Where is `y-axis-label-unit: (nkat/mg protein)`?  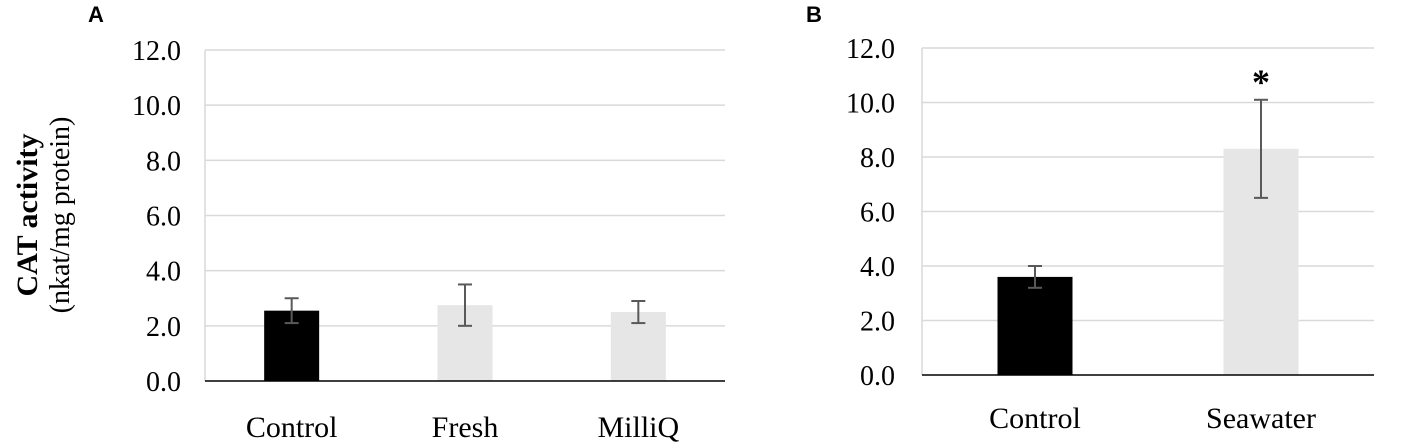
y-axis-label-unit: (nkat/mg protein) is located at coordinates (60, 215).